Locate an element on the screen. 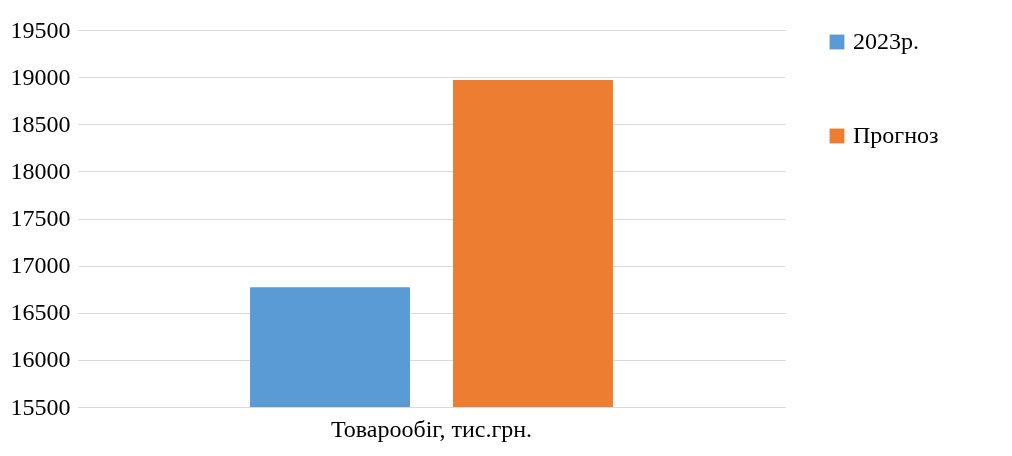 Image resolution: width=1012 pixels, height=456 pixels. y-tick-label: 17000 is located at coordinates (40, 265).